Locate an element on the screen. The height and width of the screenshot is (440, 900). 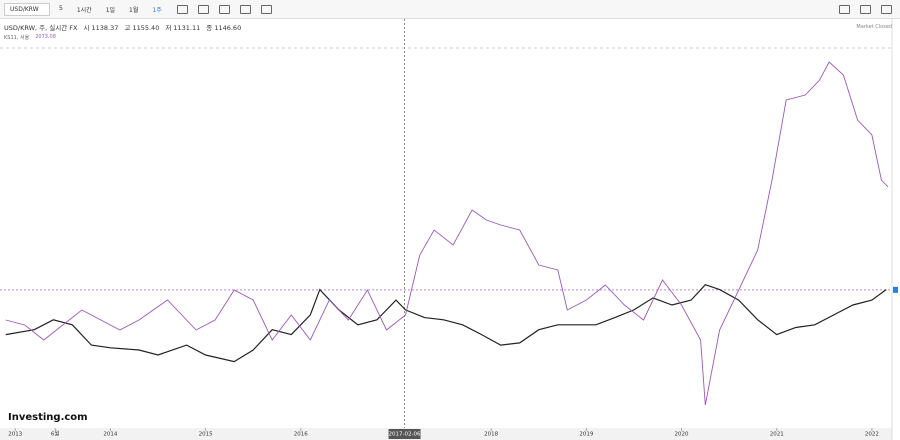
interval-buttons: 5 1시간 1일 1월 1주 is located at coordinates (108, 9).